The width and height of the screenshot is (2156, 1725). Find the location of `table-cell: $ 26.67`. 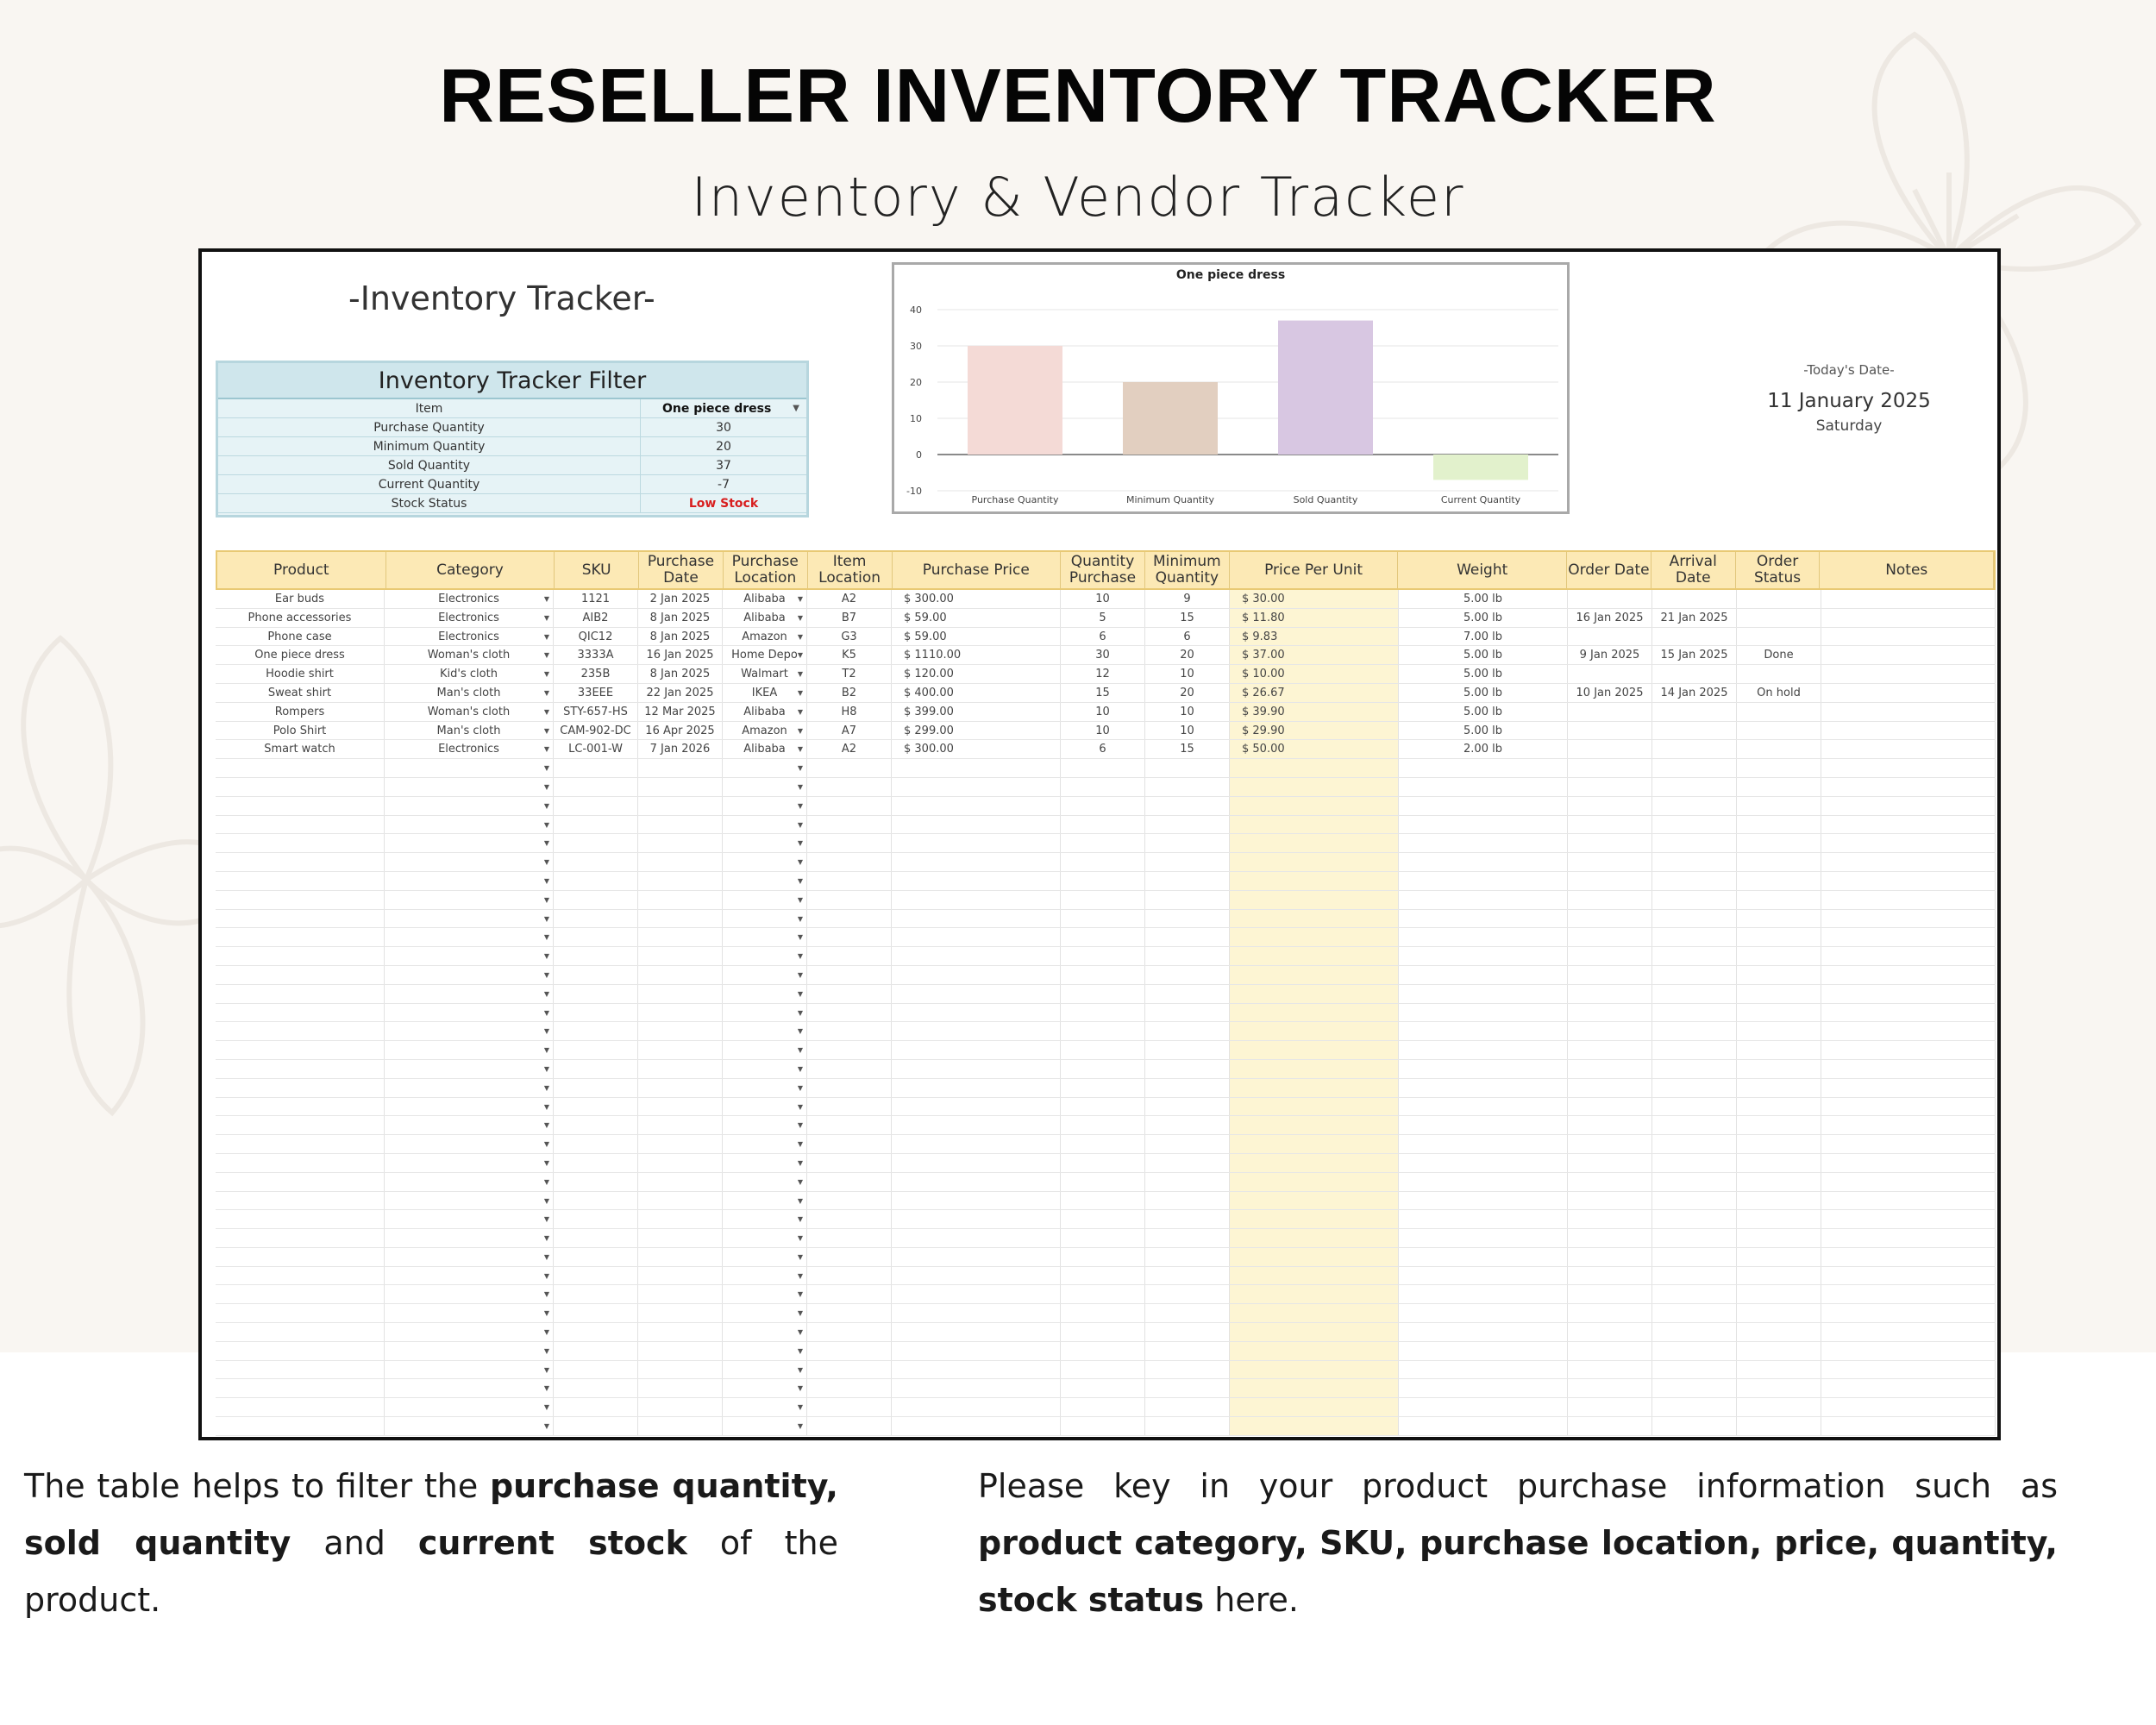

table-cell: $ 26.67 is located at coordinates (1314, 693).